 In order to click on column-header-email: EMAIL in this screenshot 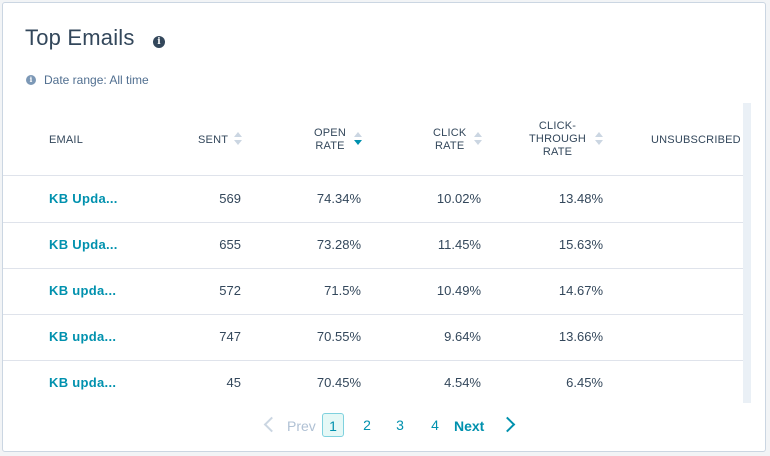, I will do `click(66, 140)`.